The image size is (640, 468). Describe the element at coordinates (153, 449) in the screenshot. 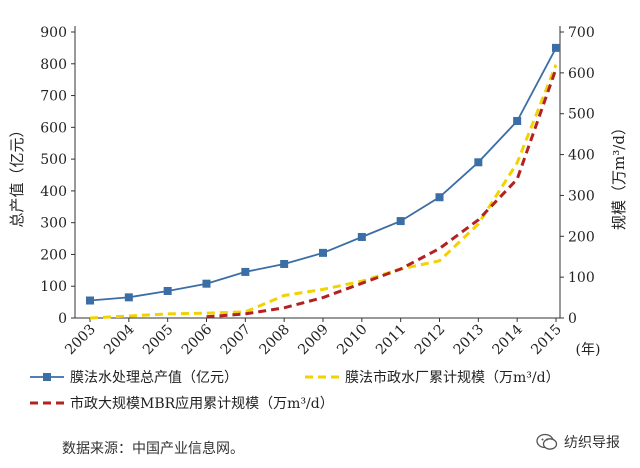

I see `source-note: 数据来源：中国产业信息网。` at that location.